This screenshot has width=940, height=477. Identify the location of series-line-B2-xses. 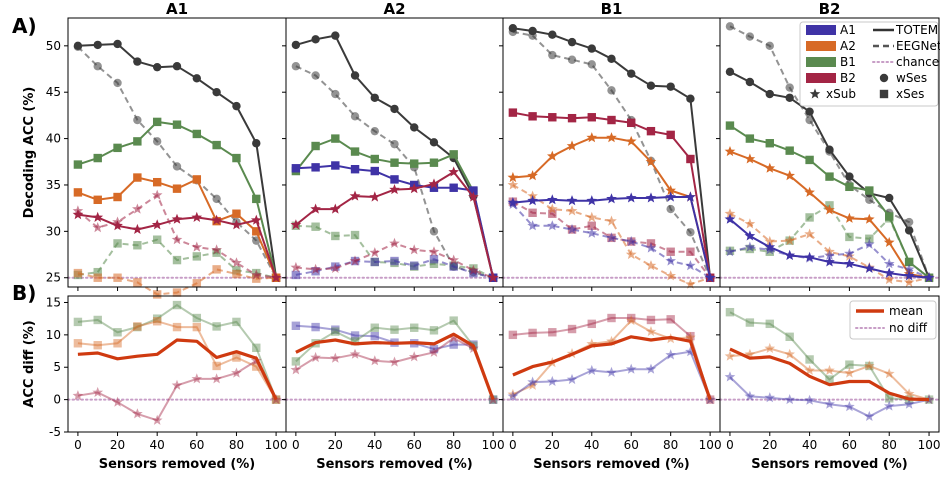
(612, 358).